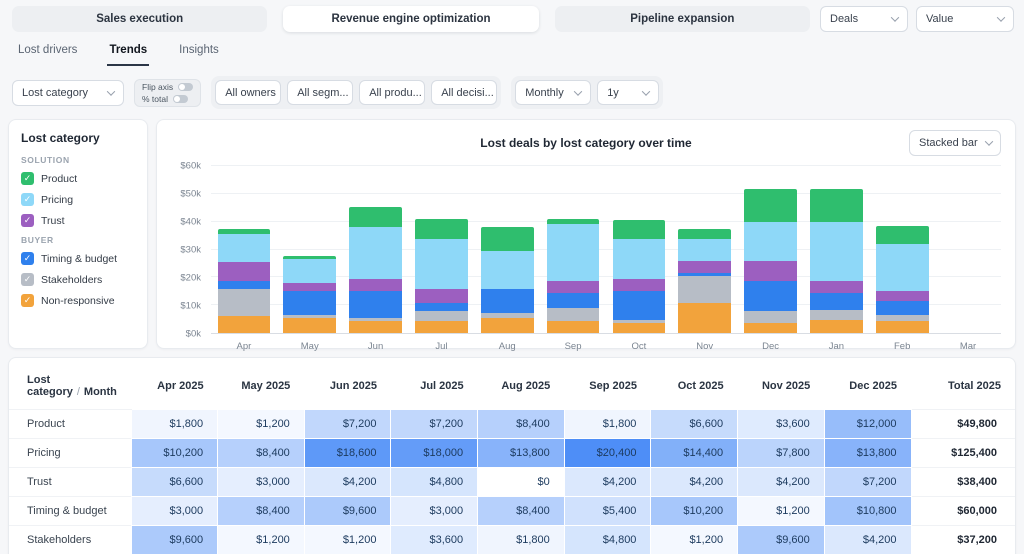 The image size is (1024, 554). Describe the element at coordinates (955, 143) in the screenshot. I see `chart-type-select: Stacked bar` at that location.